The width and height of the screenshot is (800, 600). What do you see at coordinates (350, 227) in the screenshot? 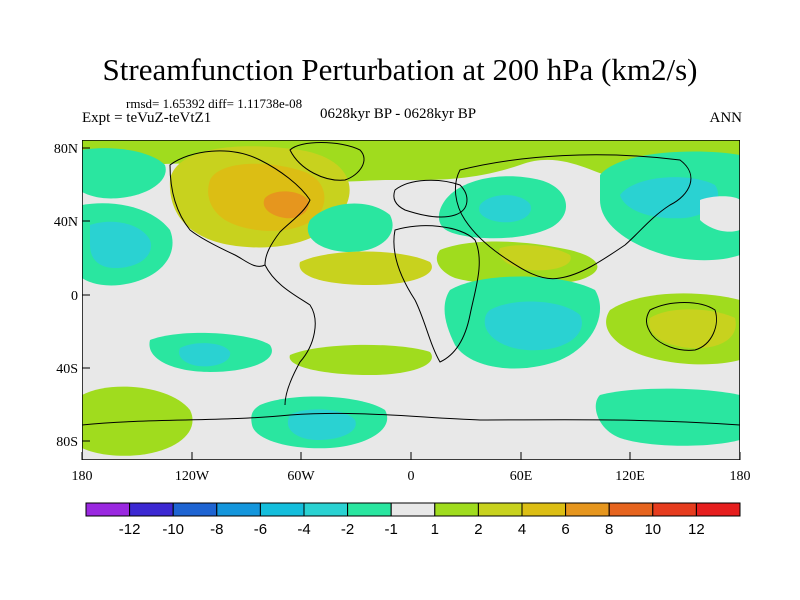
I see `contour-atlantic-cyan` at bounding box center [350, 227].